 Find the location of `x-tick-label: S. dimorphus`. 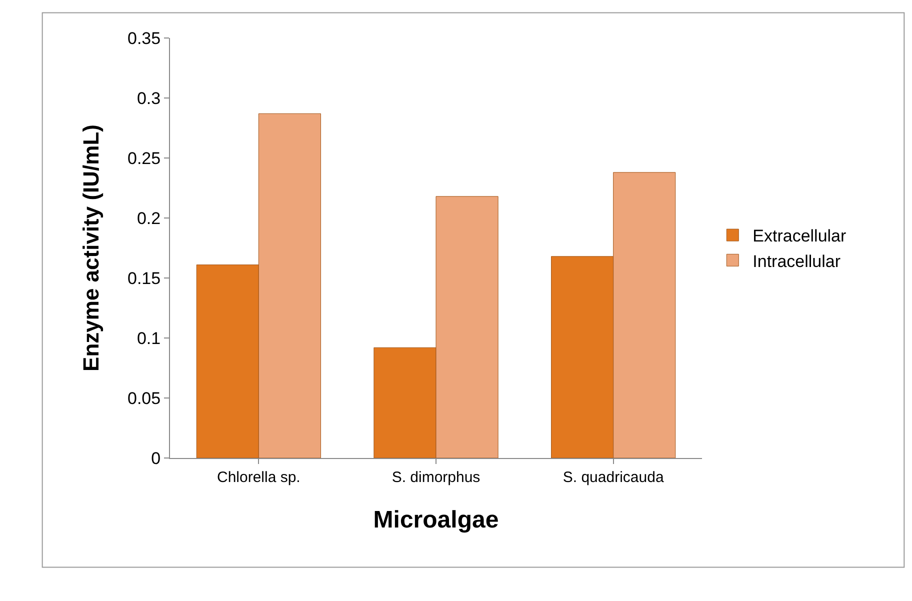

x-tick-label: S. dimorphus is located at coordinates (436, 477).